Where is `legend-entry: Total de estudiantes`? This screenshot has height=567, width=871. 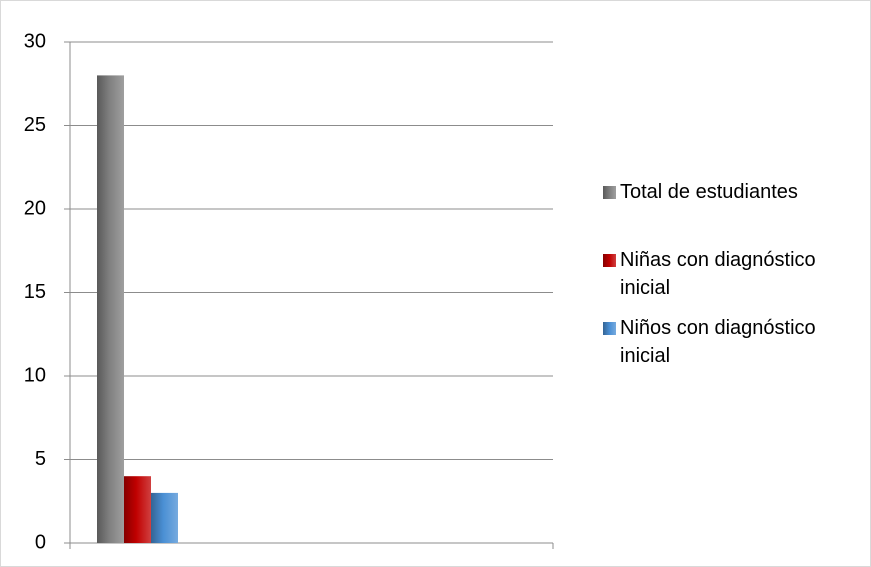
legend-entry: Total de estudiantes is located at coordinates (734, 192).